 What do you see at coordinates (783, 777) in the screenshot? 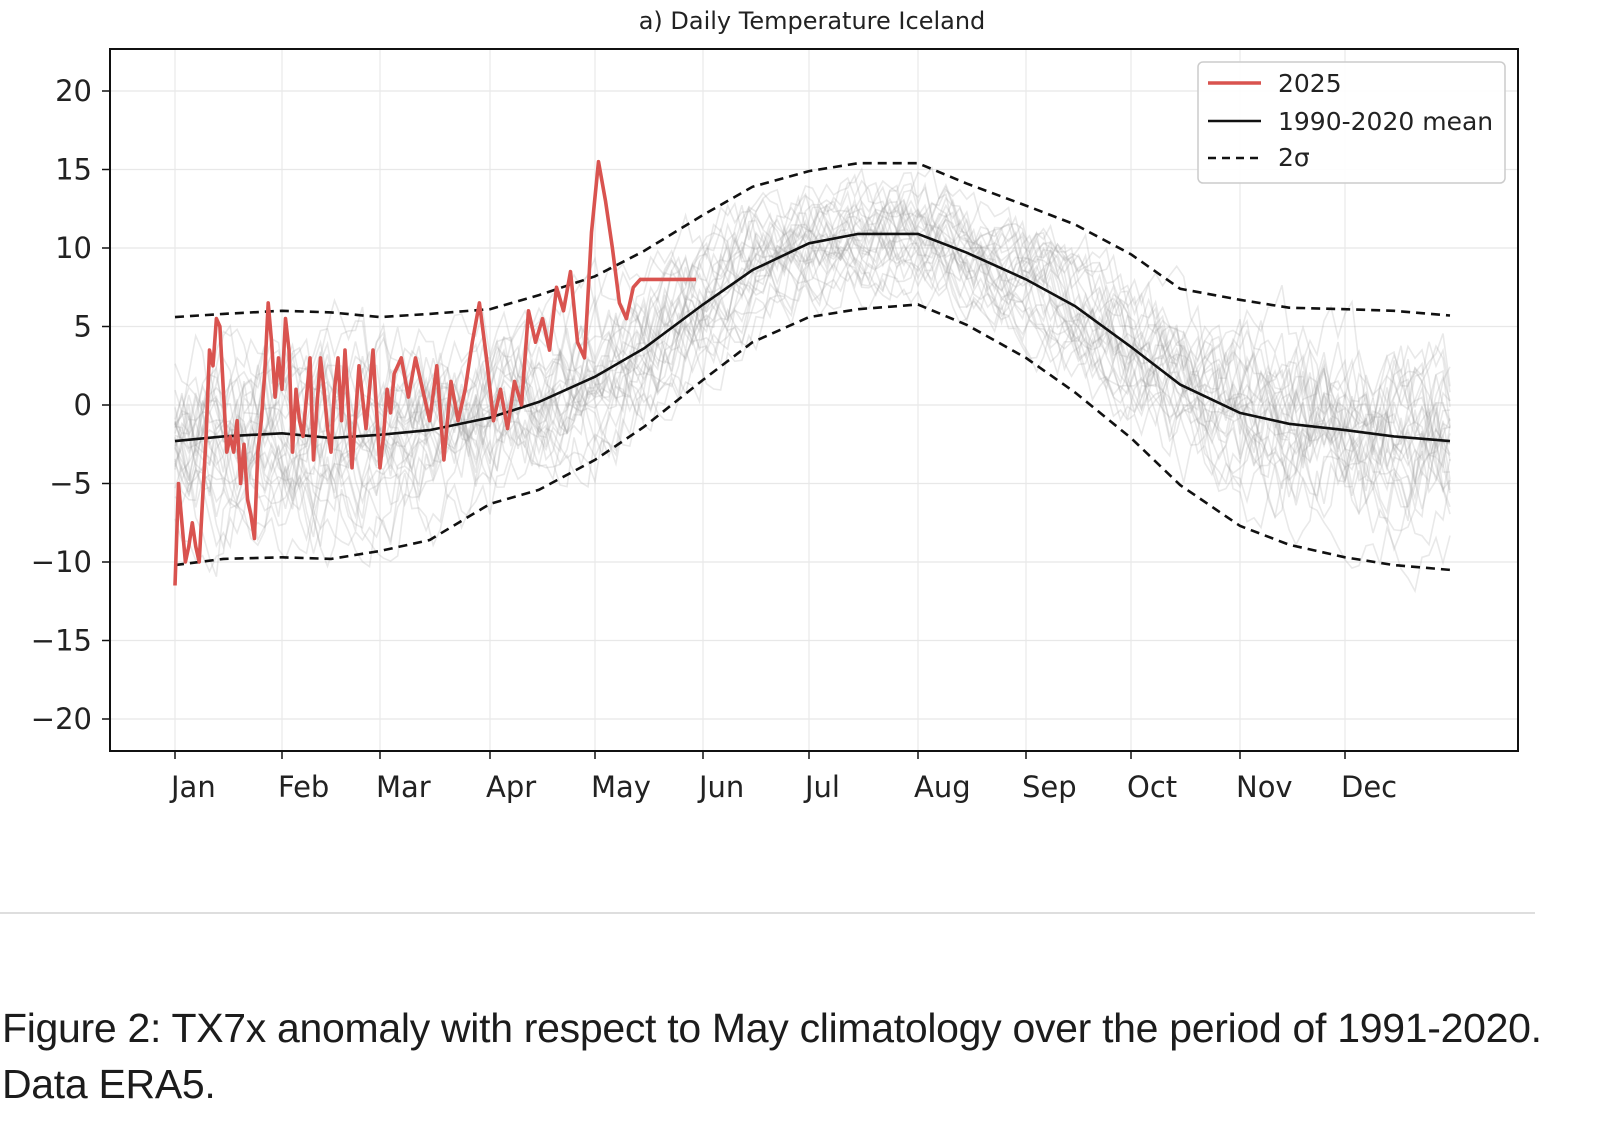
I see `x-axis: Jan Feb Mar Apr May Jun Jul Aug Sep Oct Nov Dec` at bounding box center [783, 777].